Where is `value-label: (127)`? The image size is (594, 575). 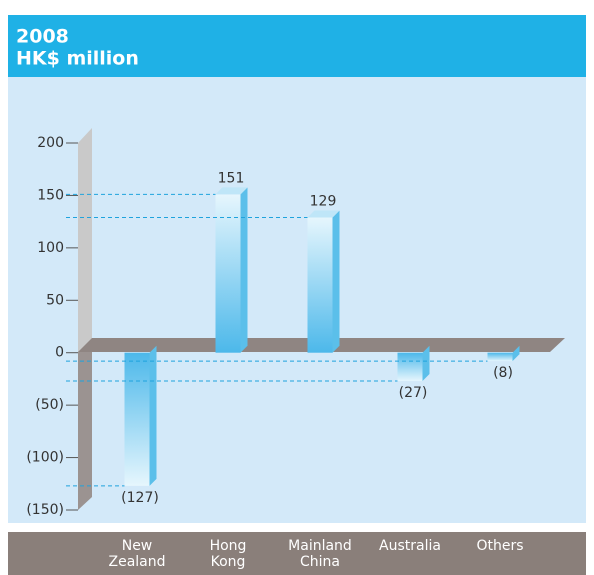
value-label: (127) is located at coordinates (140, 498).